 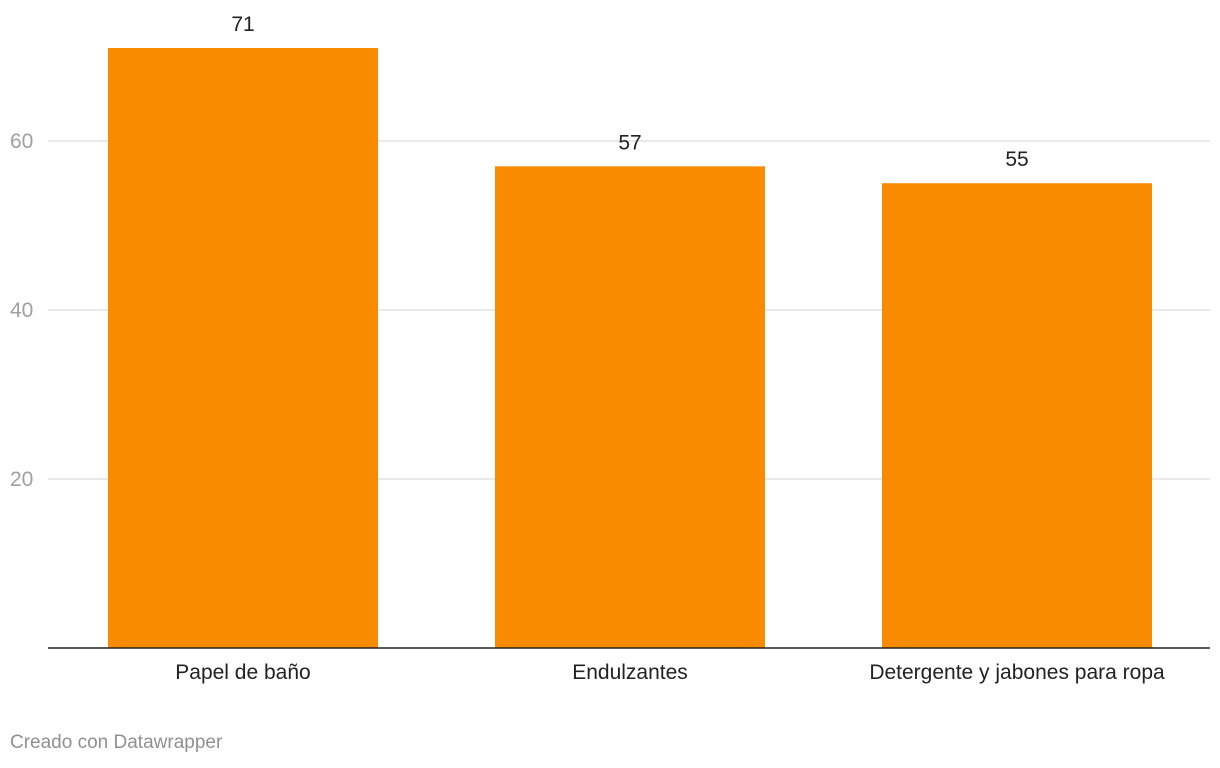 I want to click on y-tick-label-20: 20, so click(x=21, y=479).